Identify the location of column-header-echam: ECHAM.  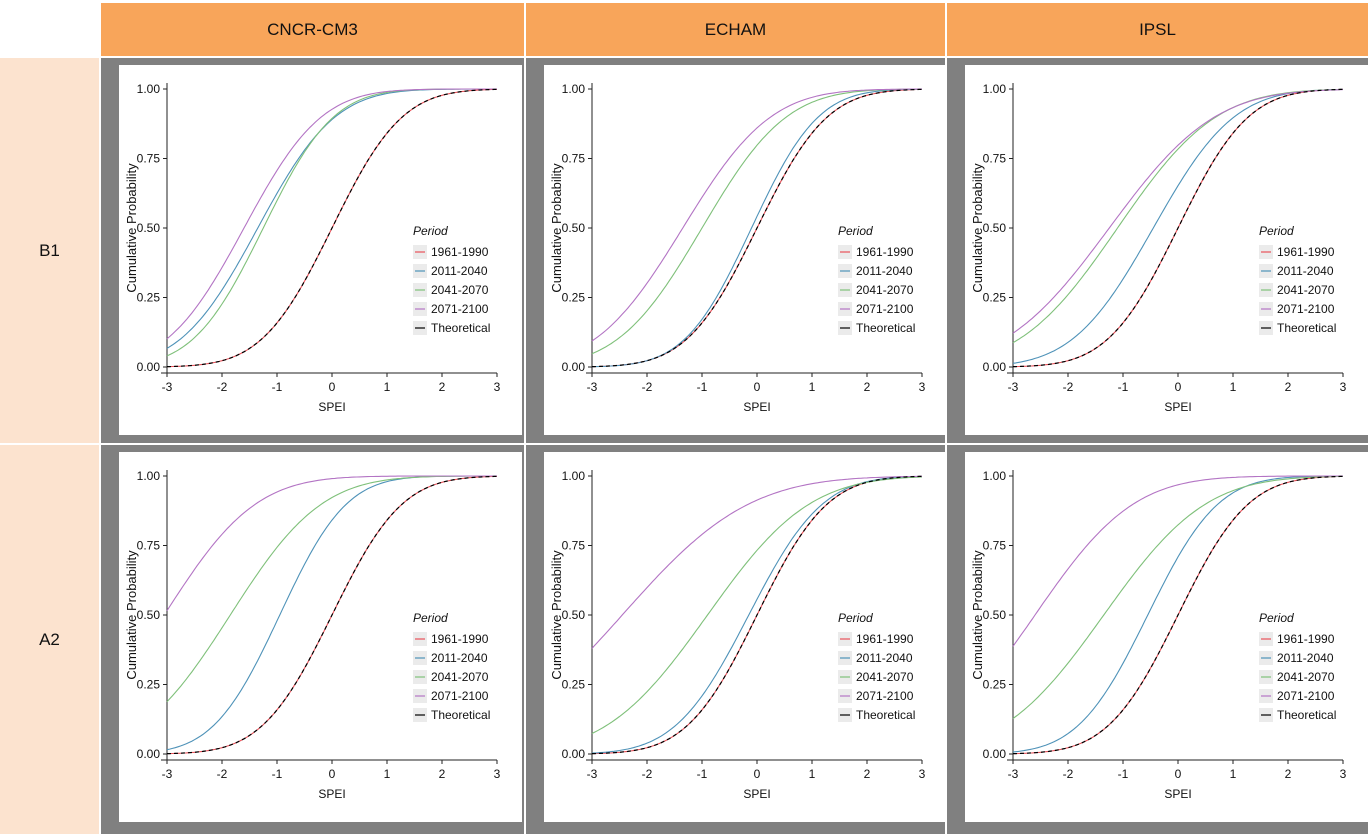
(735, 29).